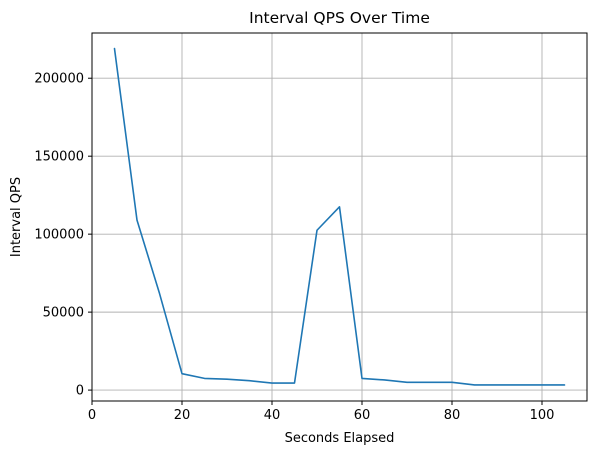  What do you see at coordinates (59, 235) in the screenshot?
I see `y-tick-label: 100000` at bounding box center [59, 235].